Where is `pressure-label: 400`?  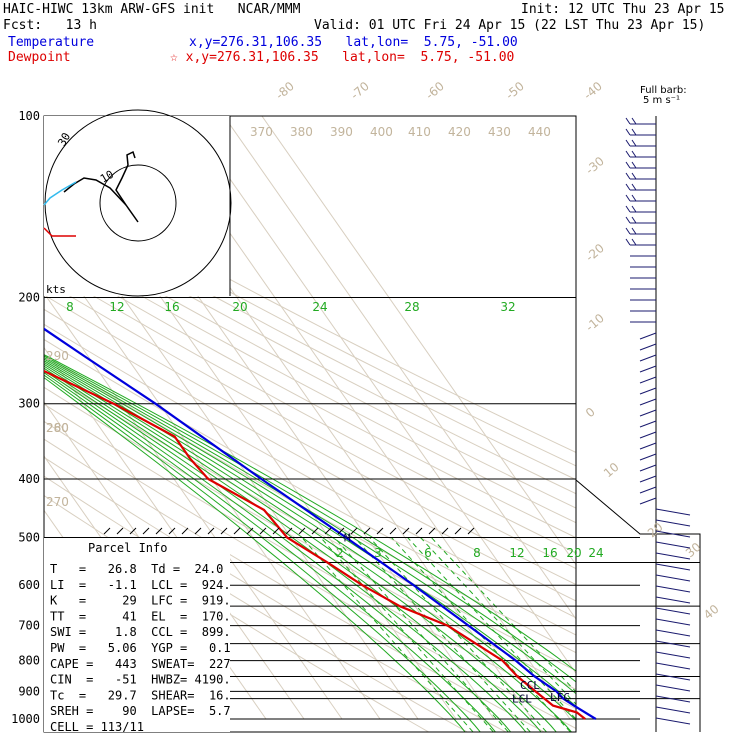 pressure-label: 400 is located at coordinates (29, 479).